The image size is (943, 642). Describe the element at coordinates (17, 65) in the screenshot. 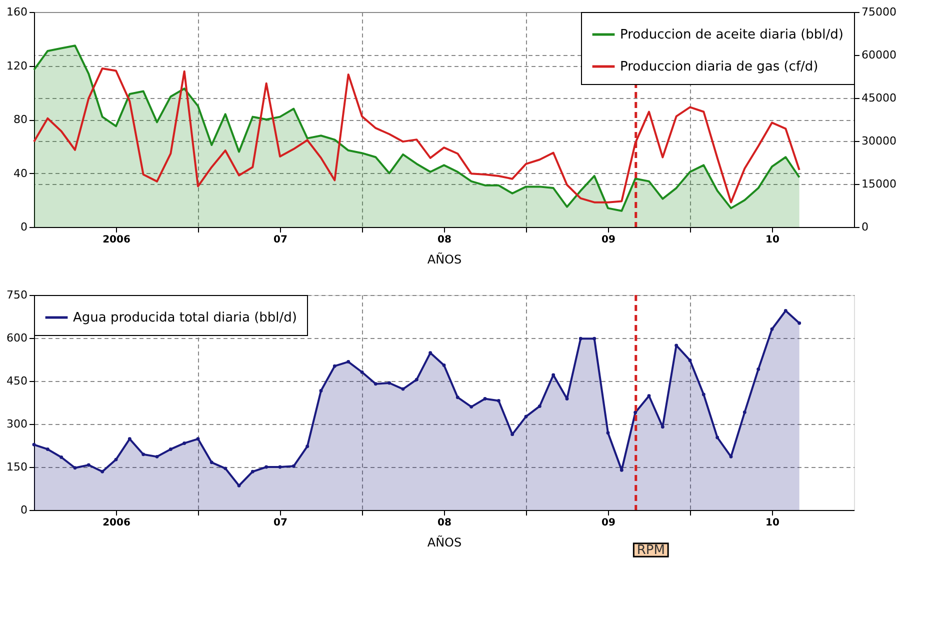

I see `y-tick-label: 120` at that location.